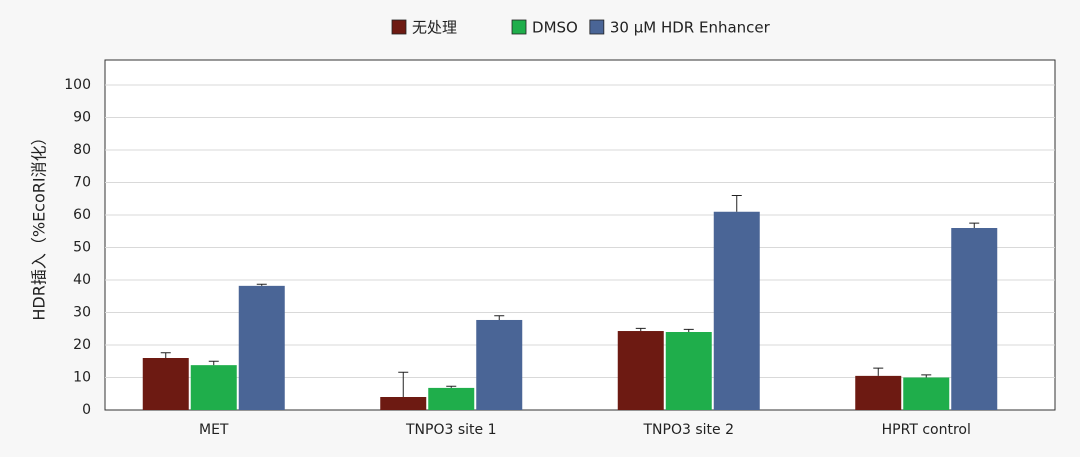  I want to click on y-tick-label: 90, so click(82, 118).